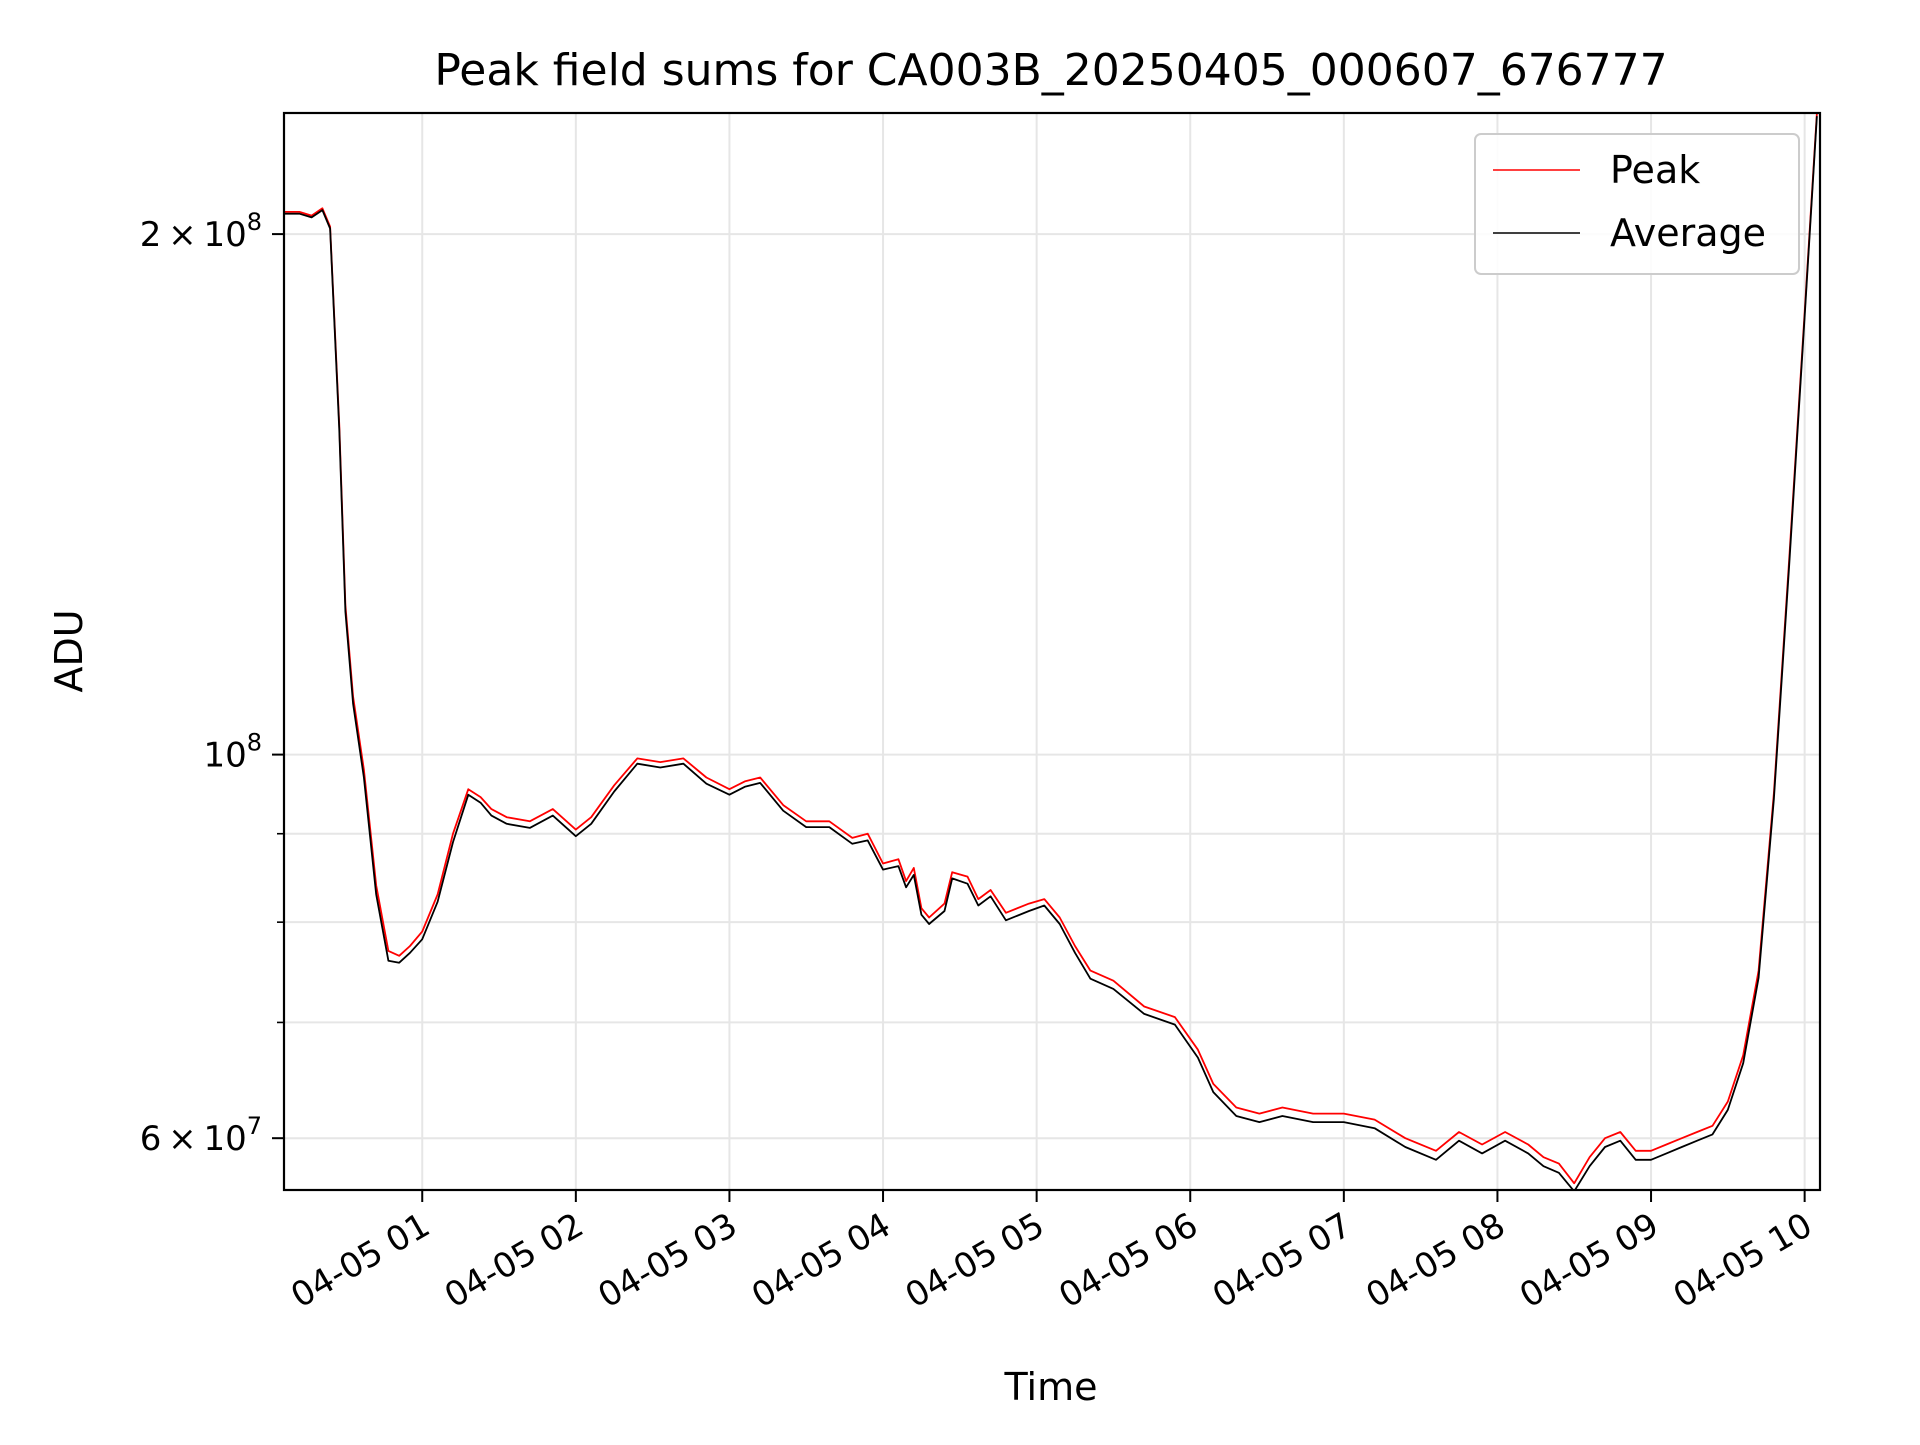 This screenshot has height=1445, width=1920. What do you see at coordinates (201, 231) in the screenshot?
I see `y-tick-label: 2 × 10⁸` at bounding box center [201, 231].